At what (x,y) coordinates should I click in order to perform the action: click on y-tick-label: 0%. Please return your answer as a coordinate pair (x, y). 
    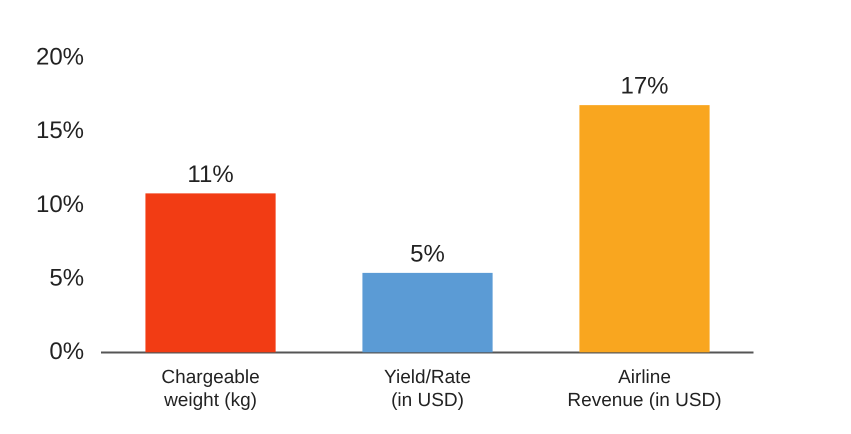
    Looking at the image, I should click on (66, 352).